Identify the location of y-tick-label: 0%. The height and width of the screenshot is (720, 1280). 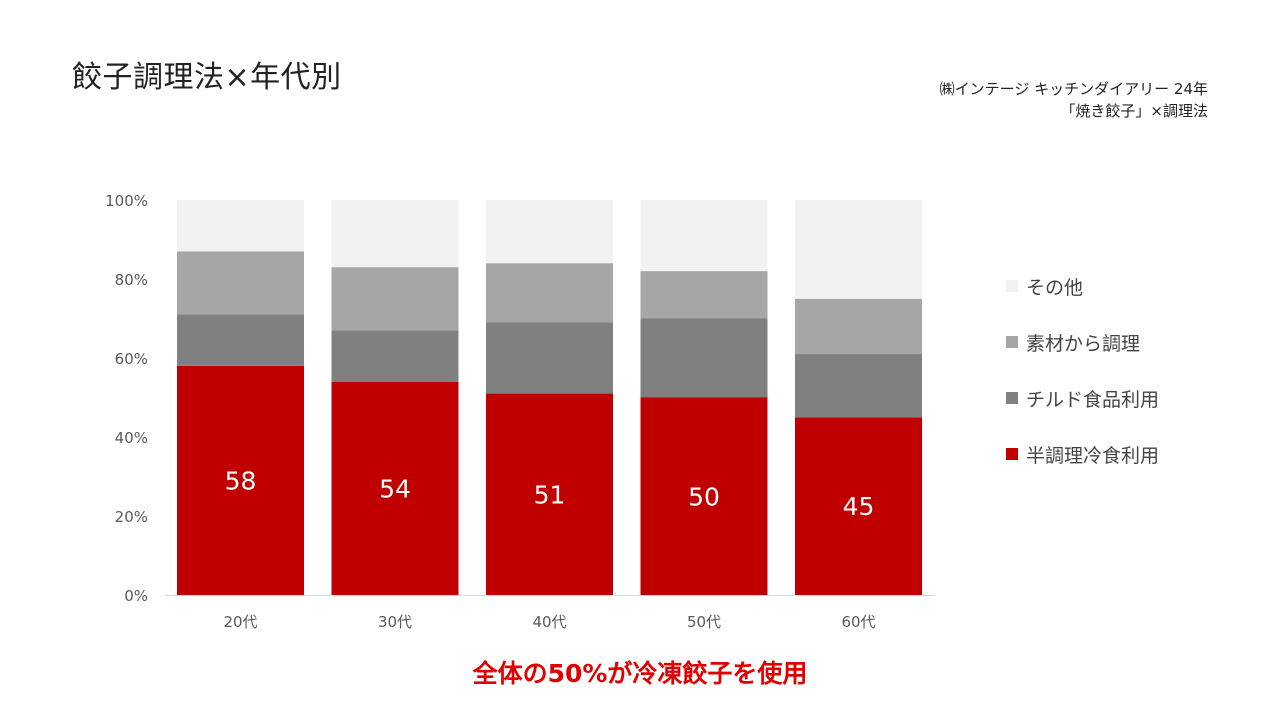
(136, 596).